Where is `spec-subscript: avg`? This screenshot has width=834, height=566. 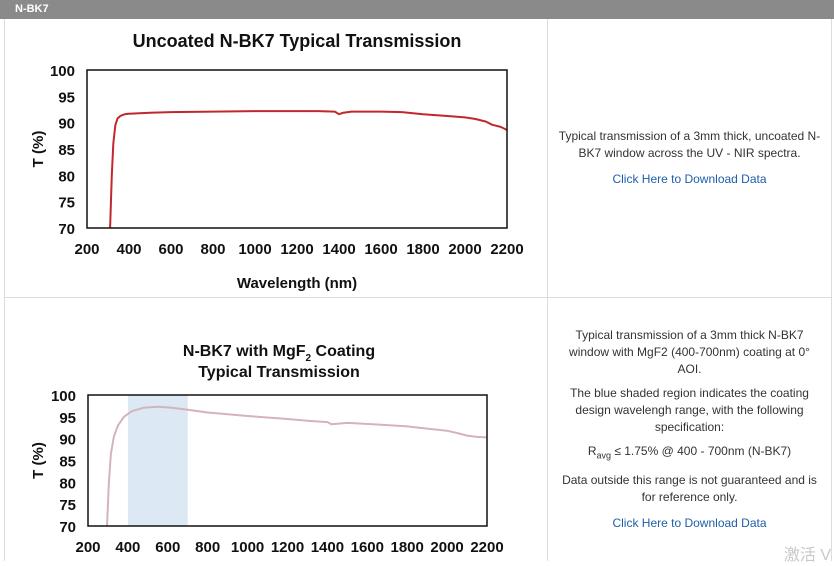 spec-subscript: avg is located at coordinates (603, 455).